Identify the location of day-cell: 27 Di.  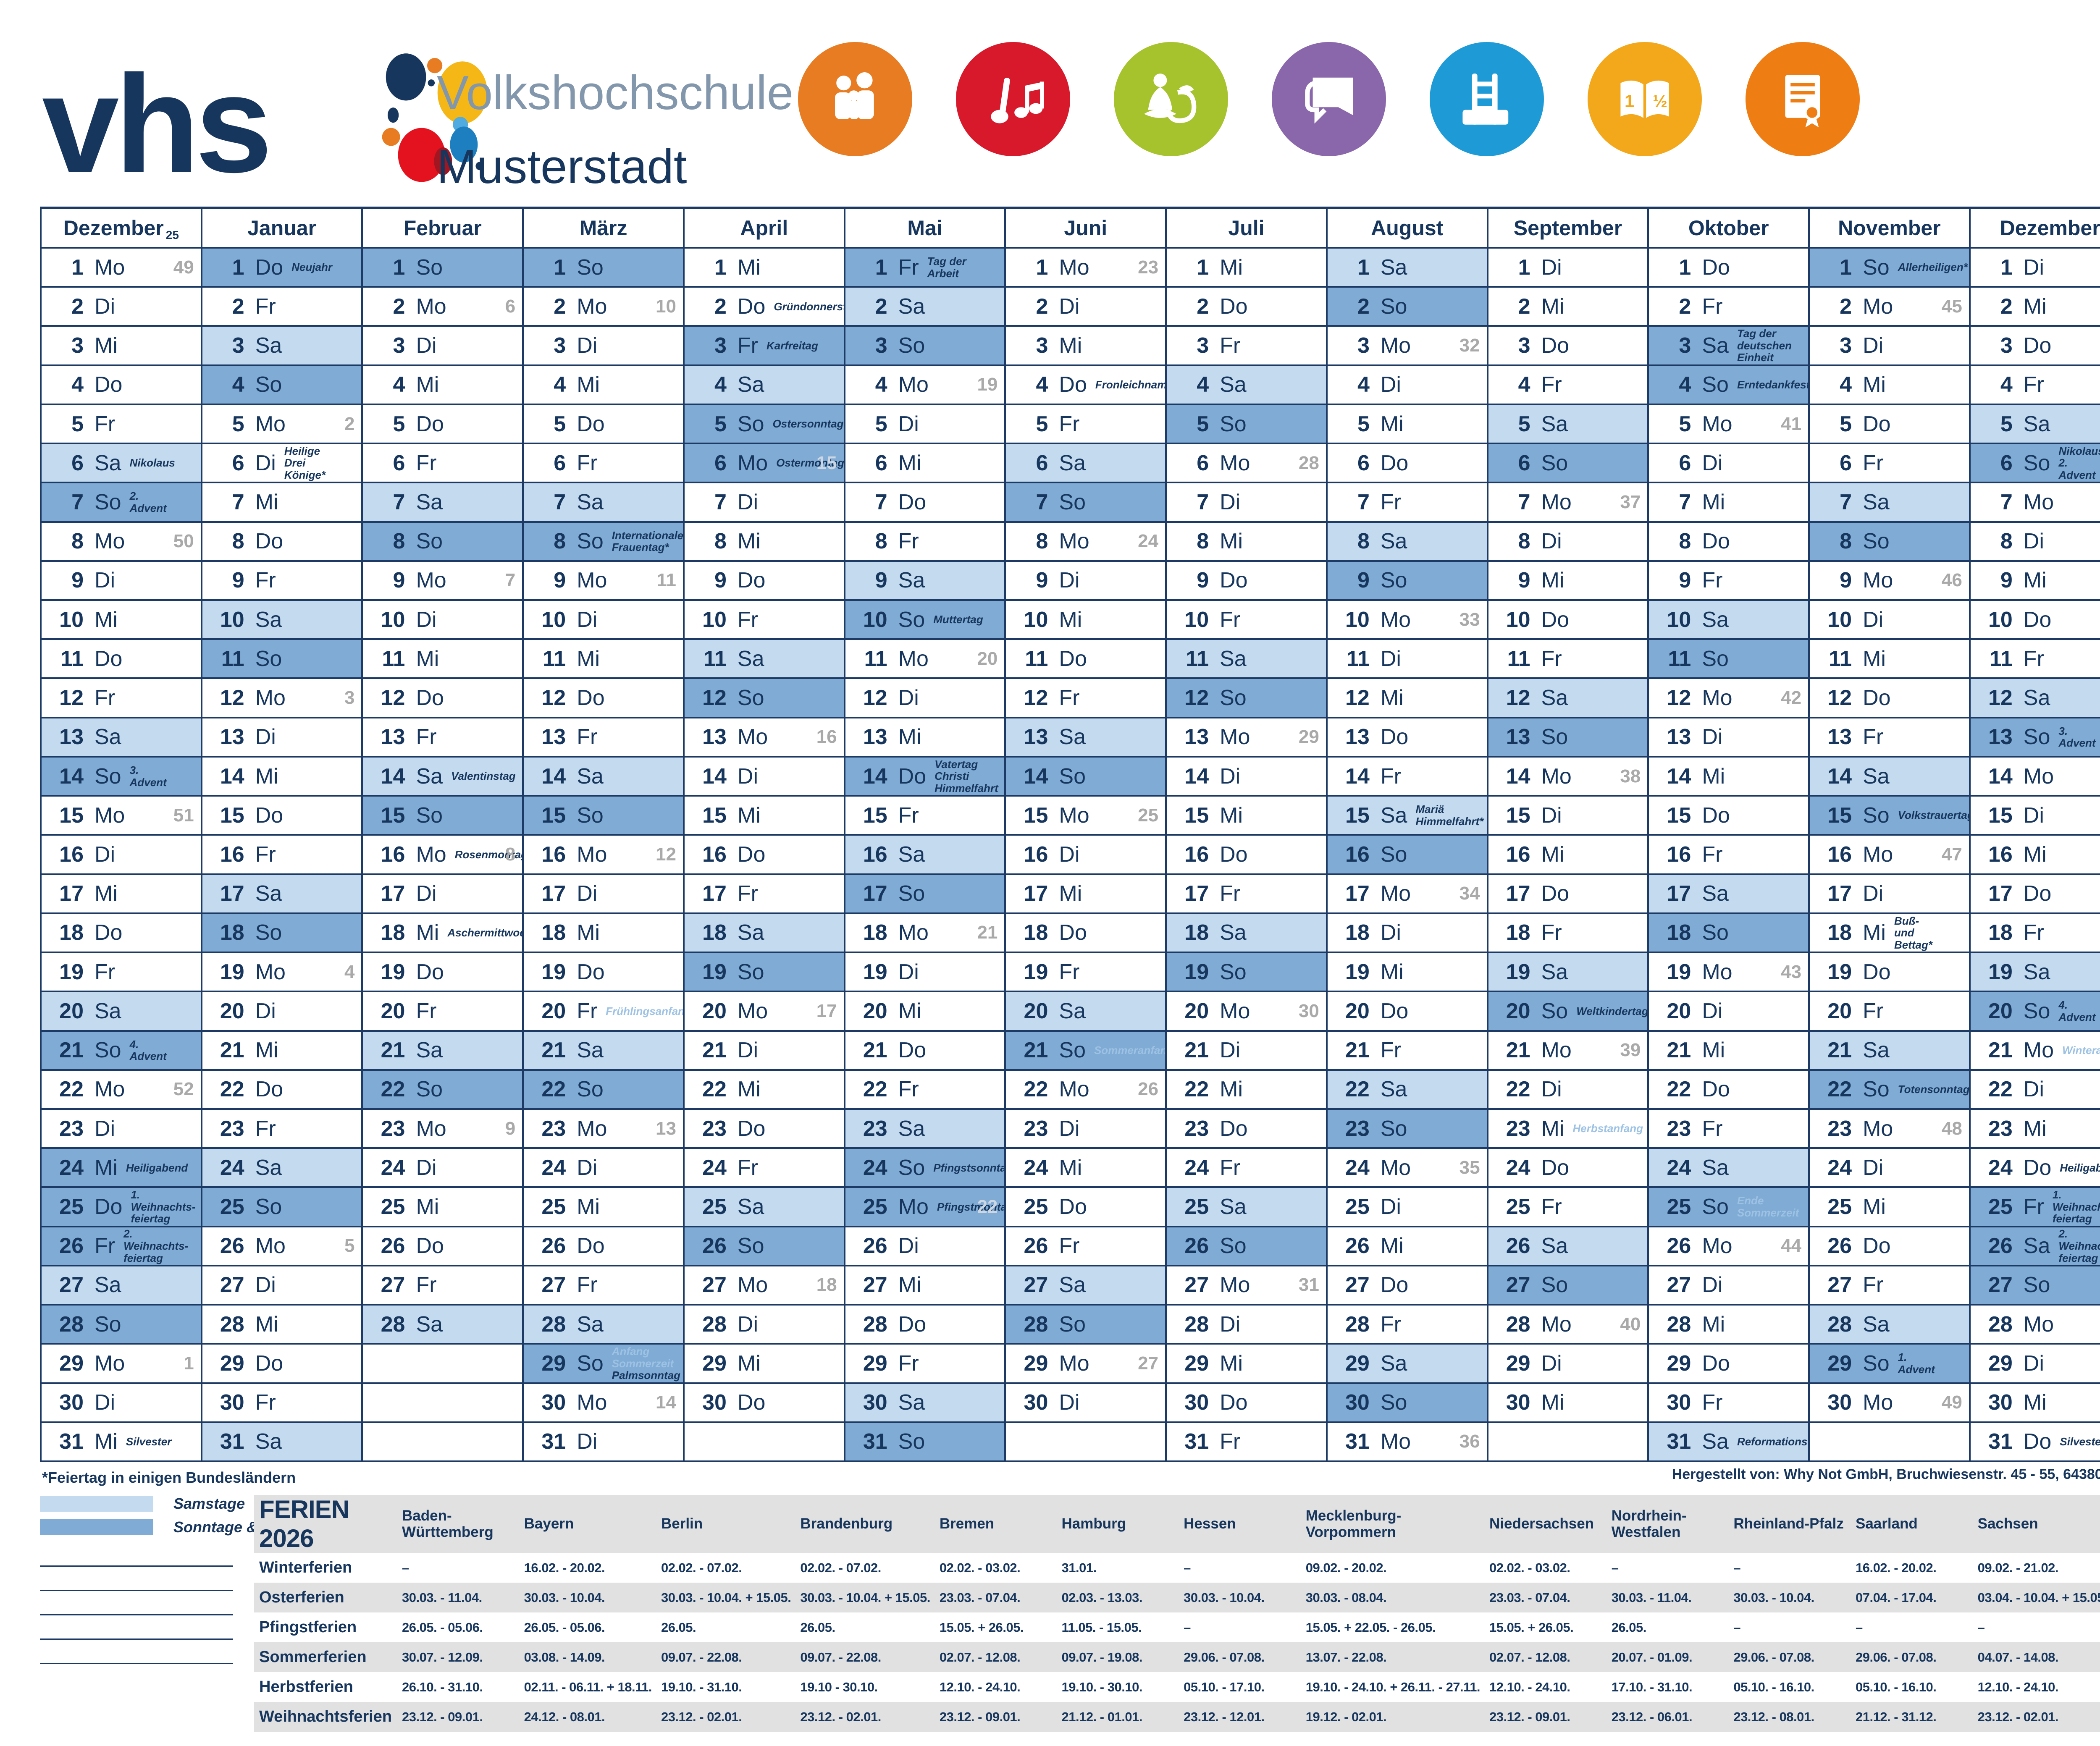
(282, 1286).